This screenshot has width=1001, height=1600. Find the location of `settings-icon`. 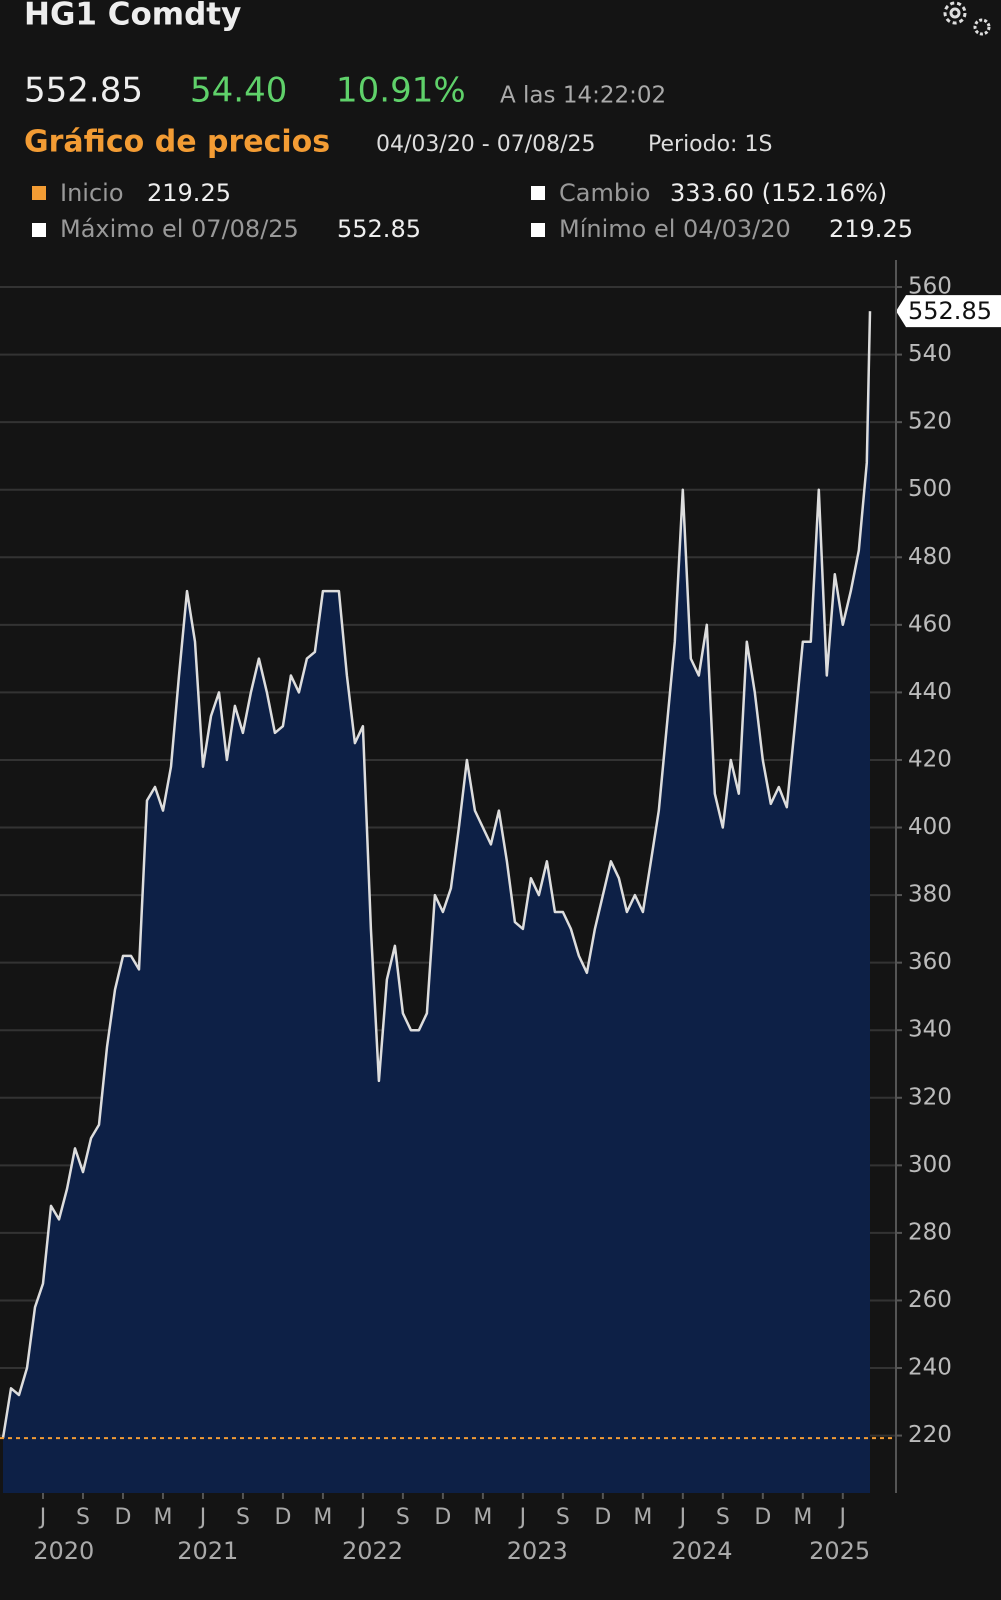

settings-icon is located at coordinates (967, 18).